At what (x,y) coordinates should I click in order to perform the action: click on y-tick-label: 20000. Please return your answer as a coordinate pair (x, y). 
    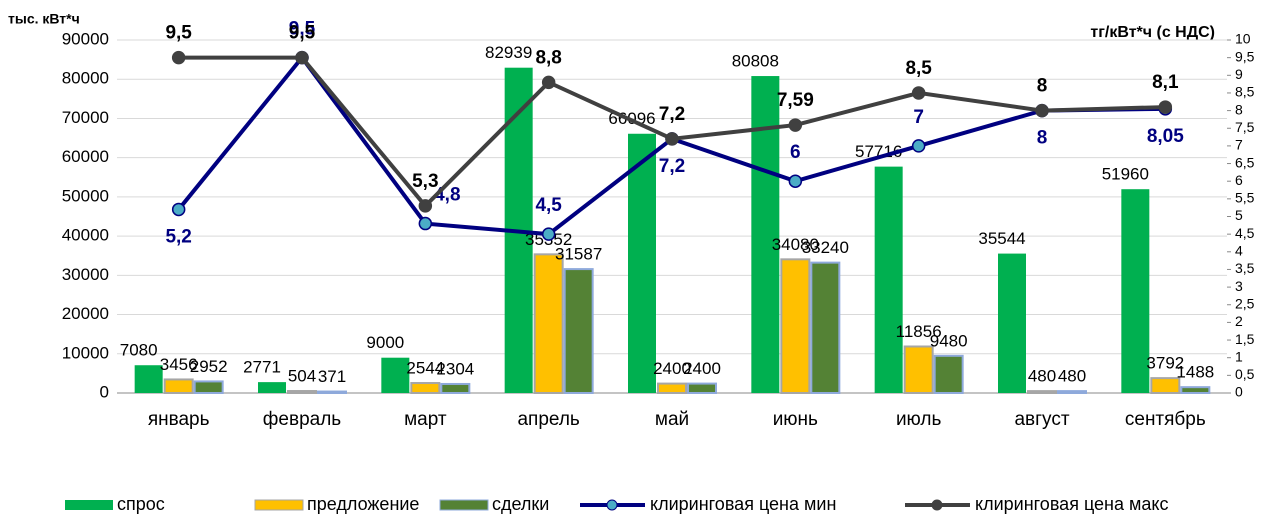
    Looking at the image, I should click on (85, 313).